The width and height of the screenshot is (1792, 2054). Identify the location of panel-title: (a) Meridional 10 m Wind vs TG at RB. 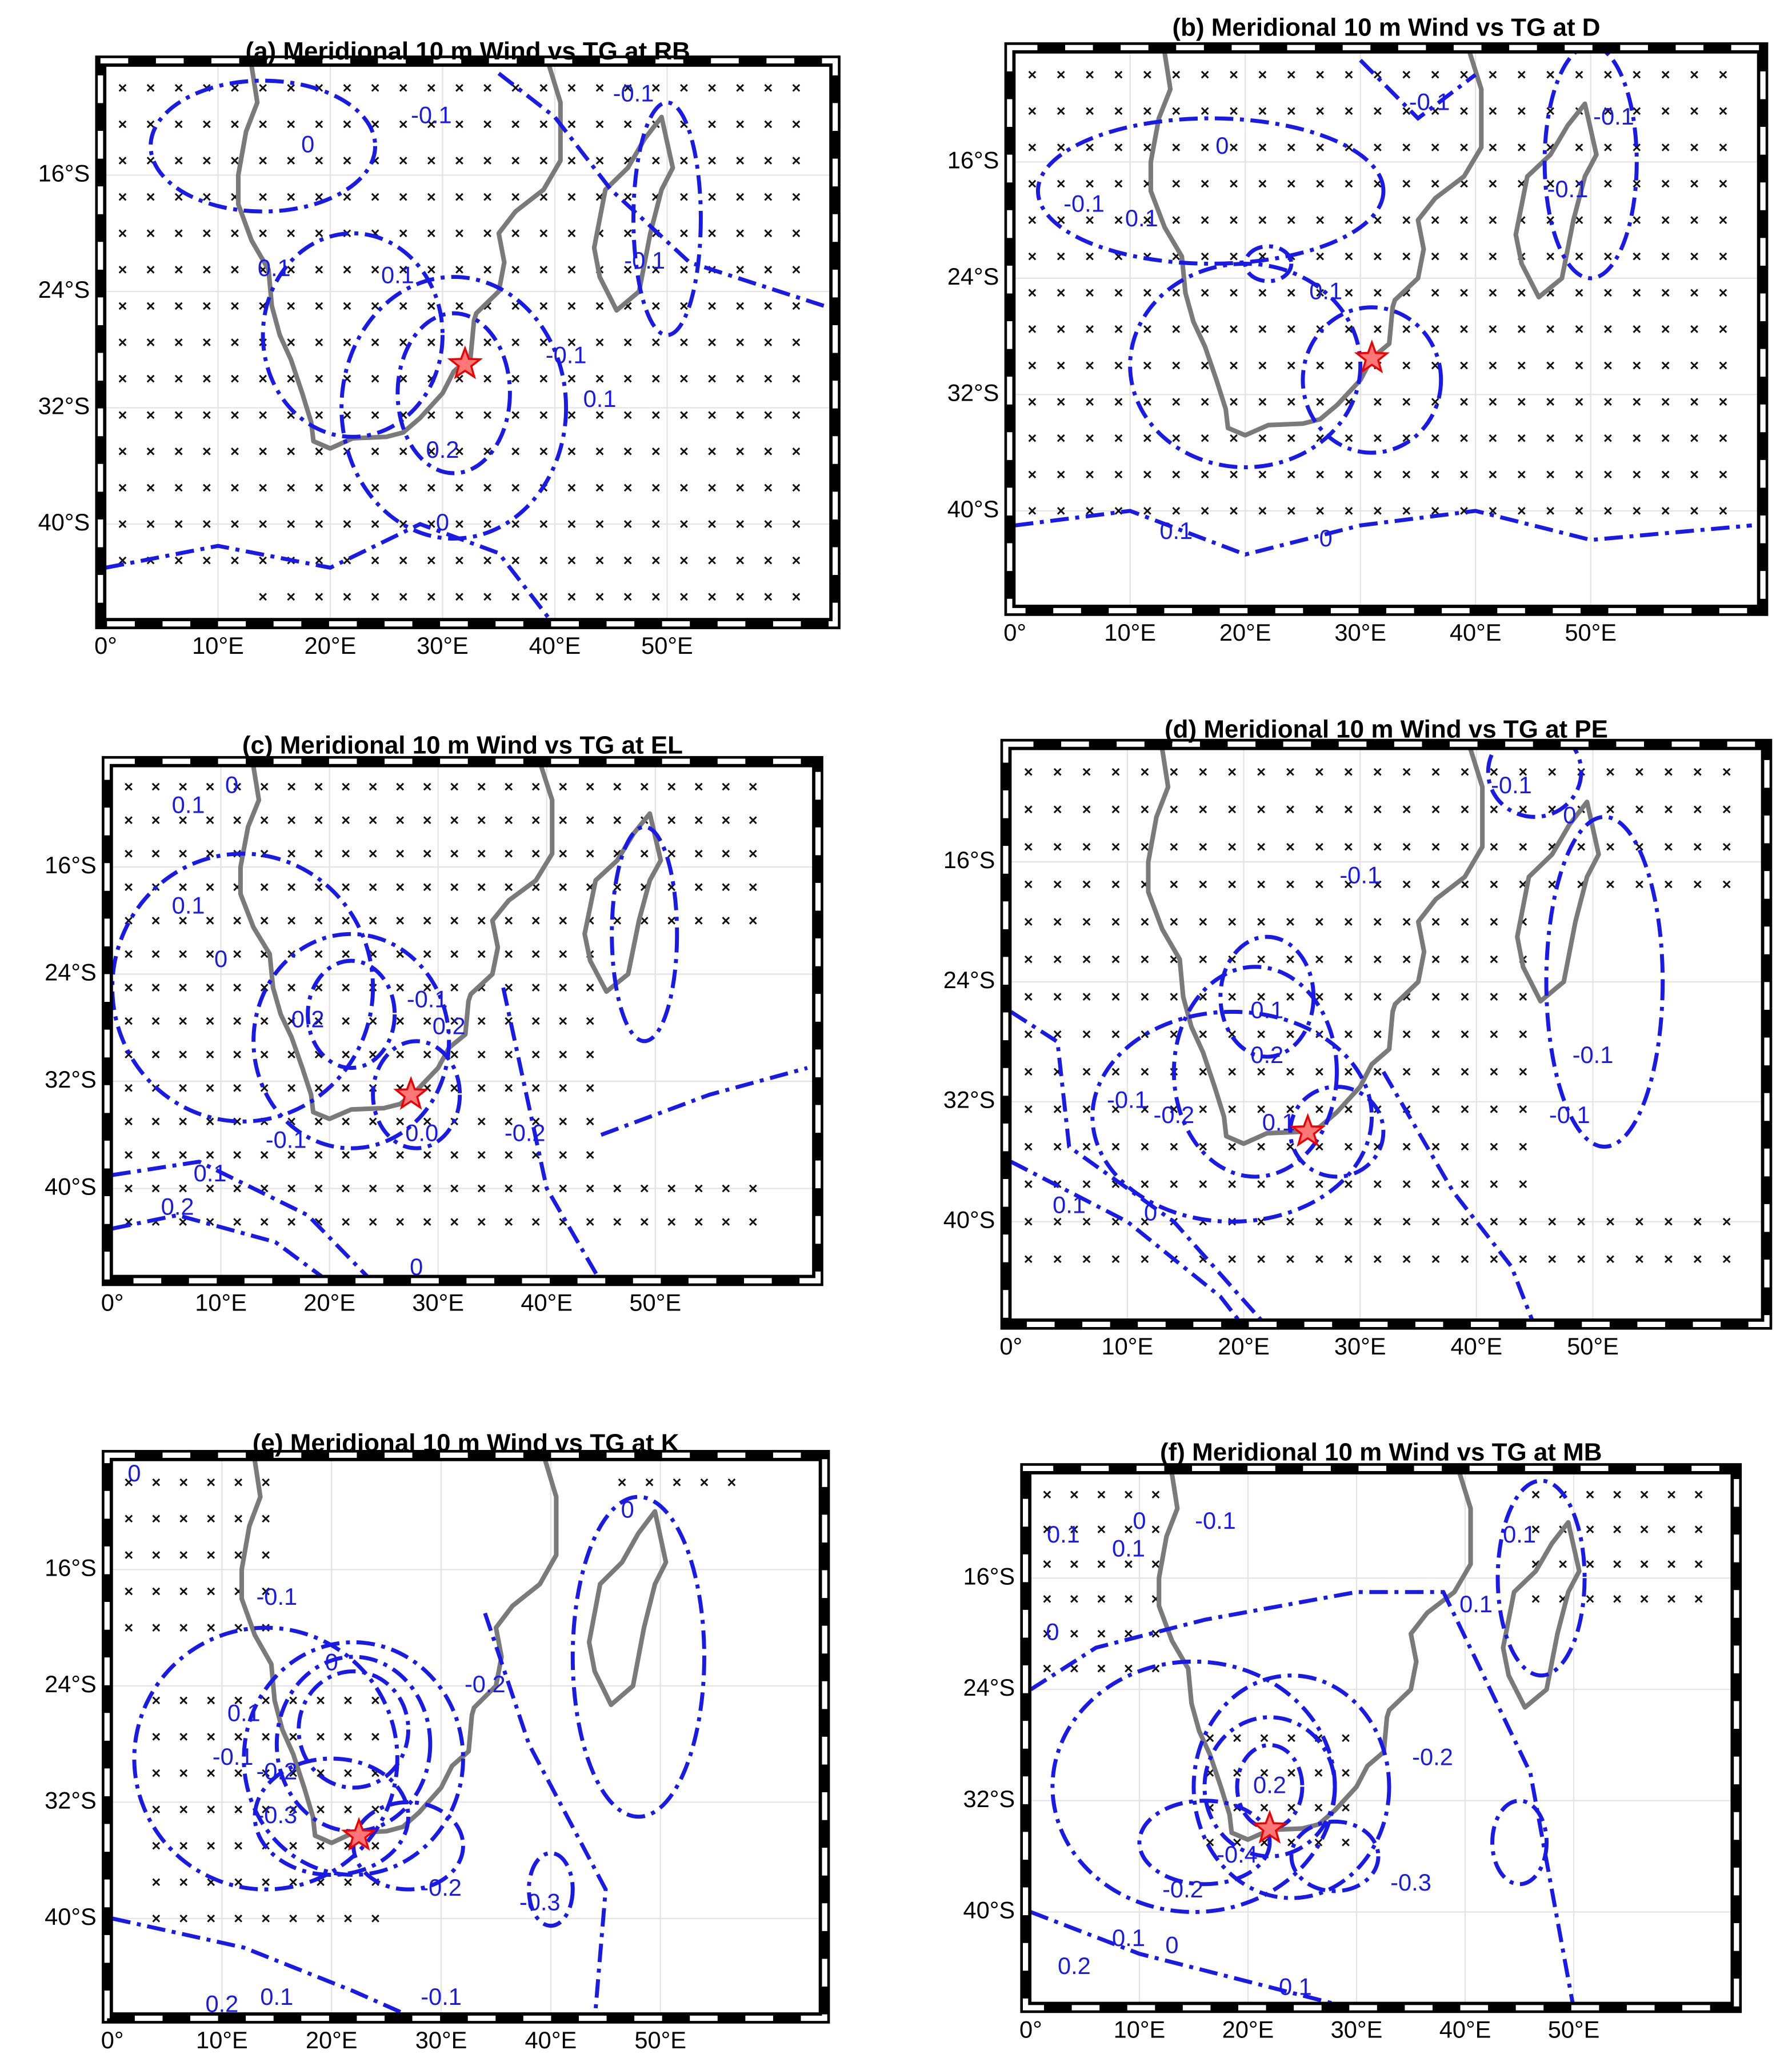
(467, 51).